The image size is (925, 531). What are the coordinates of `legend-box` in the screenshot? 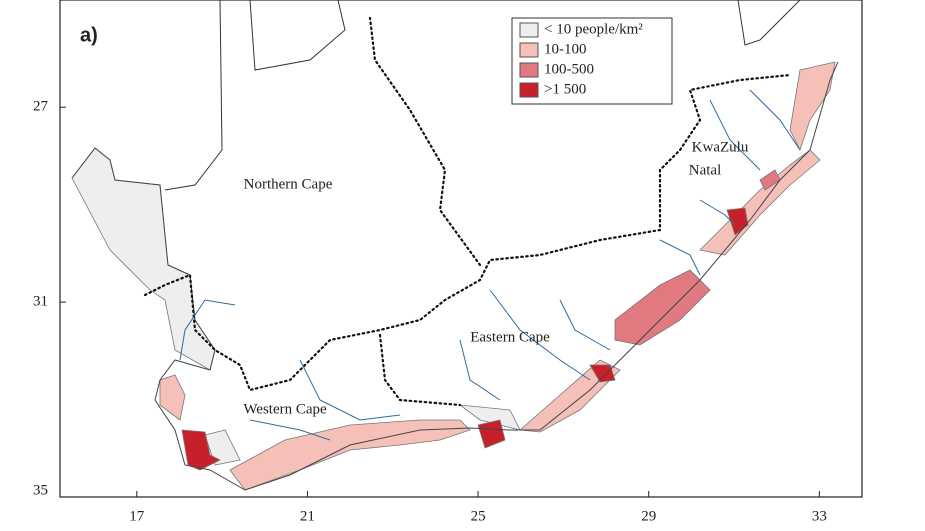 It's located at (592, 61).